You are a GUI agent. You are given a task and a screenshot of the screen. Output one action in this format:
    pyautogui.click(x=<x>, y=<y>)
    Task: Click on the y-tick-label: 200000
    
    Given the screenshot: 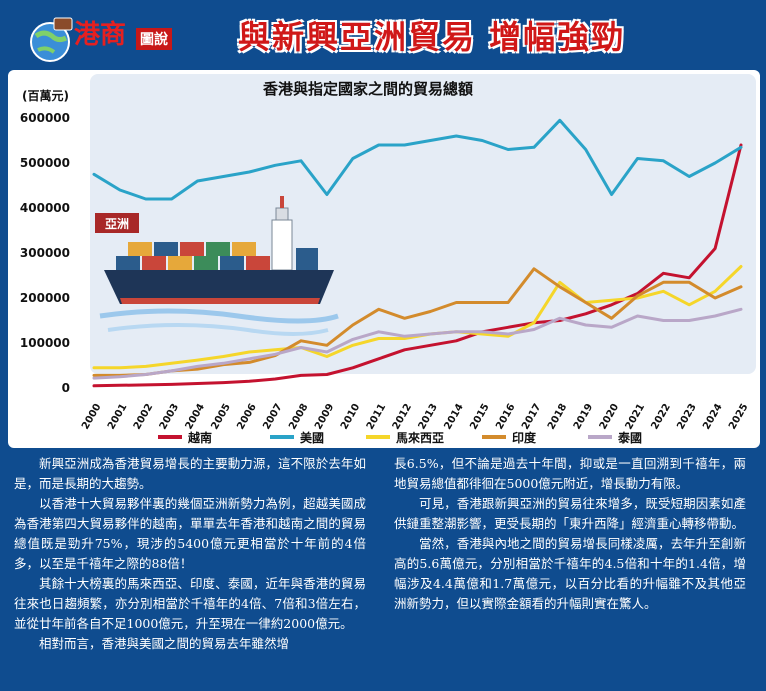 What is the action you would take?
    pyautogui.click(x=45, y=298)
    